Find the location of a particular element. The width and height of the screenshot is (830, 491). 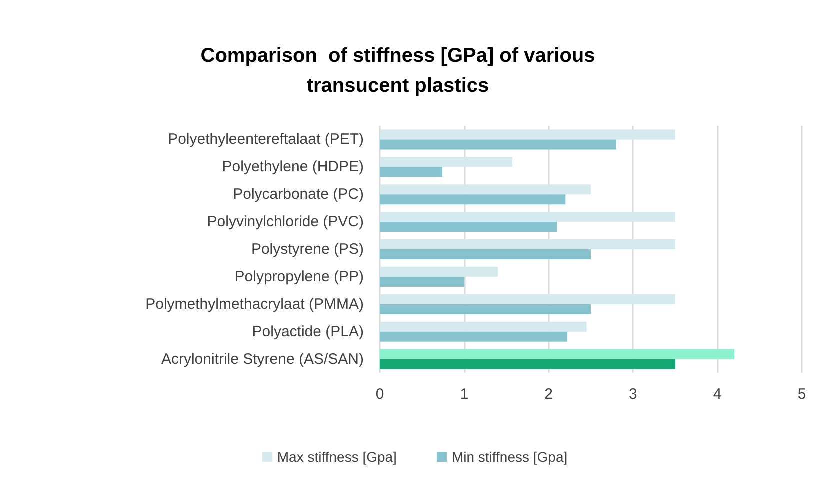

y-tick-label: Polyethyleentereftalaat (PET) is located at coordinates (266, 139).